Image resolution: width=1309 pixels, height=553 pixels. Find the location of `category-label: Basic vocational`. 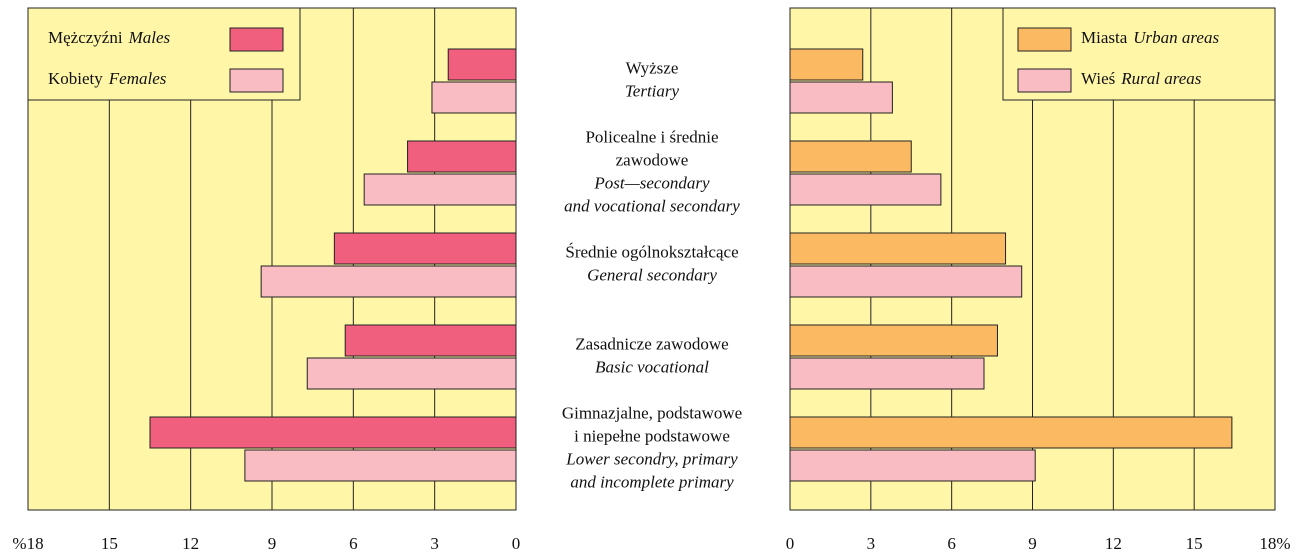

category-label: Basic vocational is located at coordinates (652, 366).